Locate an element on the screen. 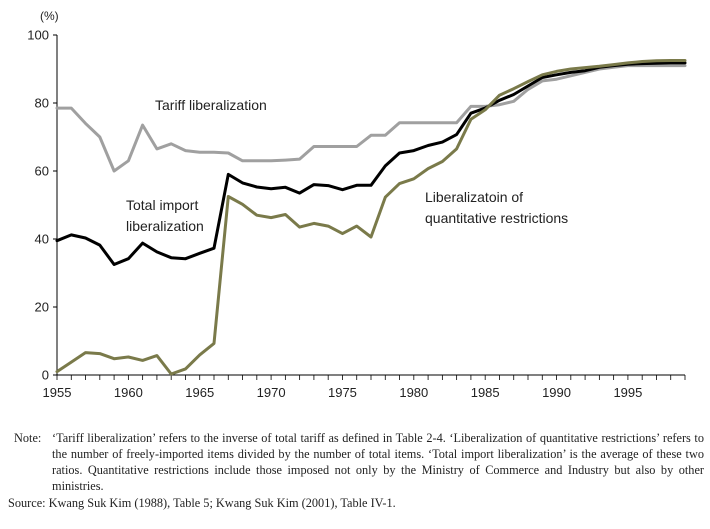 The height and width of the screenshot is (529, 710). annotation-quantitative-line1: Liberalizatoin of is located at coordinates (474, 197).